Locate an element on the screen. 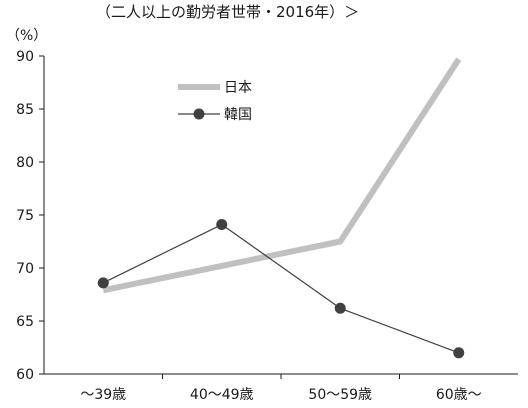 The height and width of the screenshot is (408, 528). y-tick-label: 90 is located at coordinates (25, 57).